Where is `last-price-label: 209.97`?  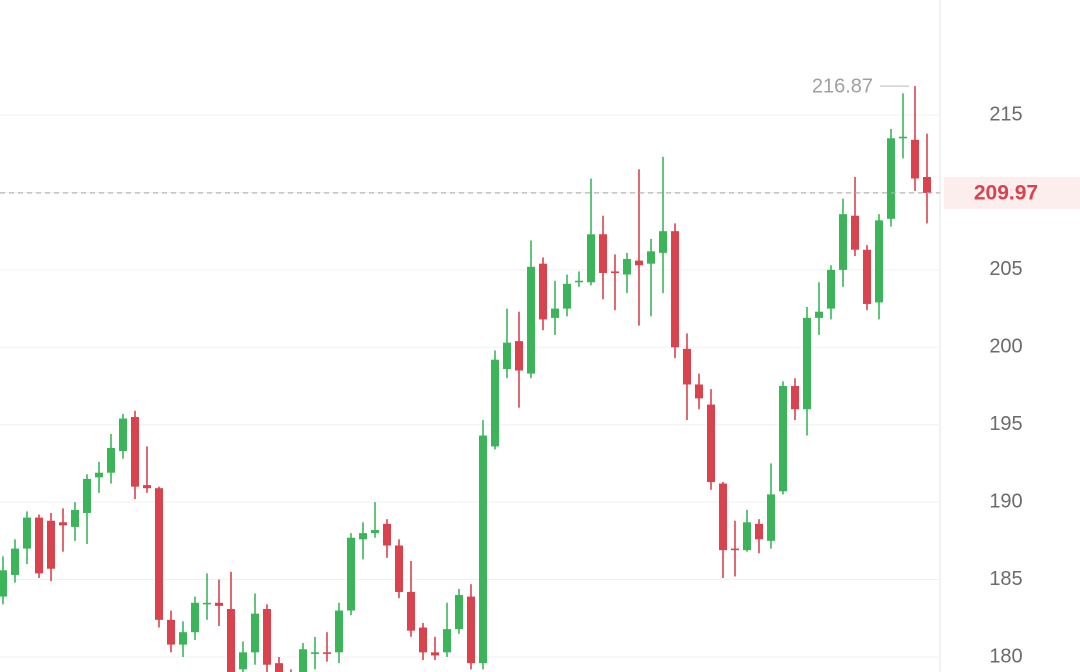 last-price-label: 209.97 is located at coordinates (1006, 192).